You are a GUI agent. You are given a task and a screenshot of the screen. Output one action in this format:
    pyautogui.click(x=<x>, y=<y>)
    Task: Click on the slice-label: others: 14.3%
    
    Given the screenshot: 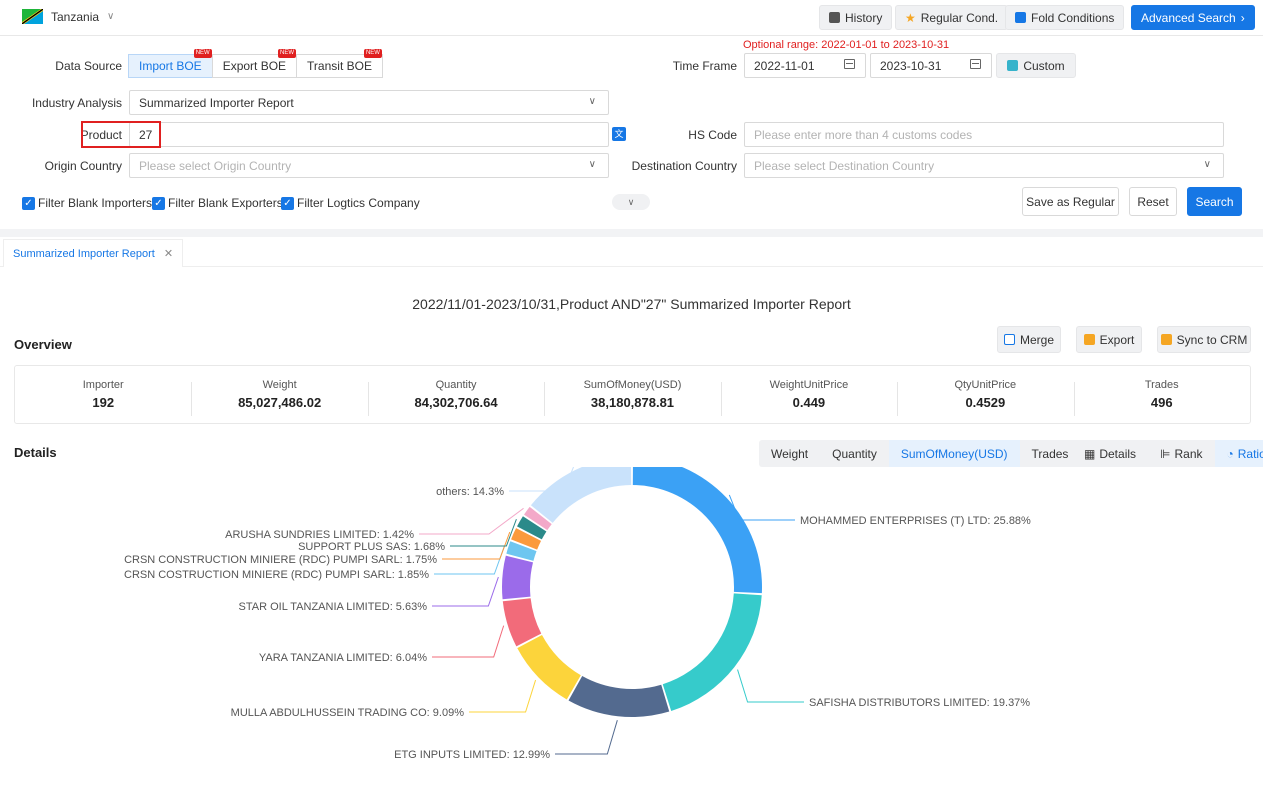 What is the action you would take?
    pyautogui.click(x=470, y=492)
    